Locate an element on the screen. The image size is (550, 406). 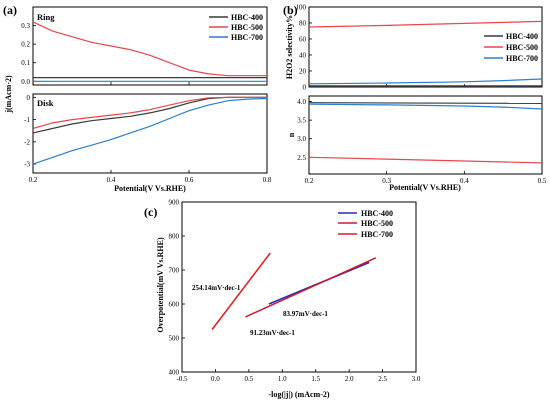
c-annotation-700: 254.14mV·dec-1 is located at coordinates (216, 288).